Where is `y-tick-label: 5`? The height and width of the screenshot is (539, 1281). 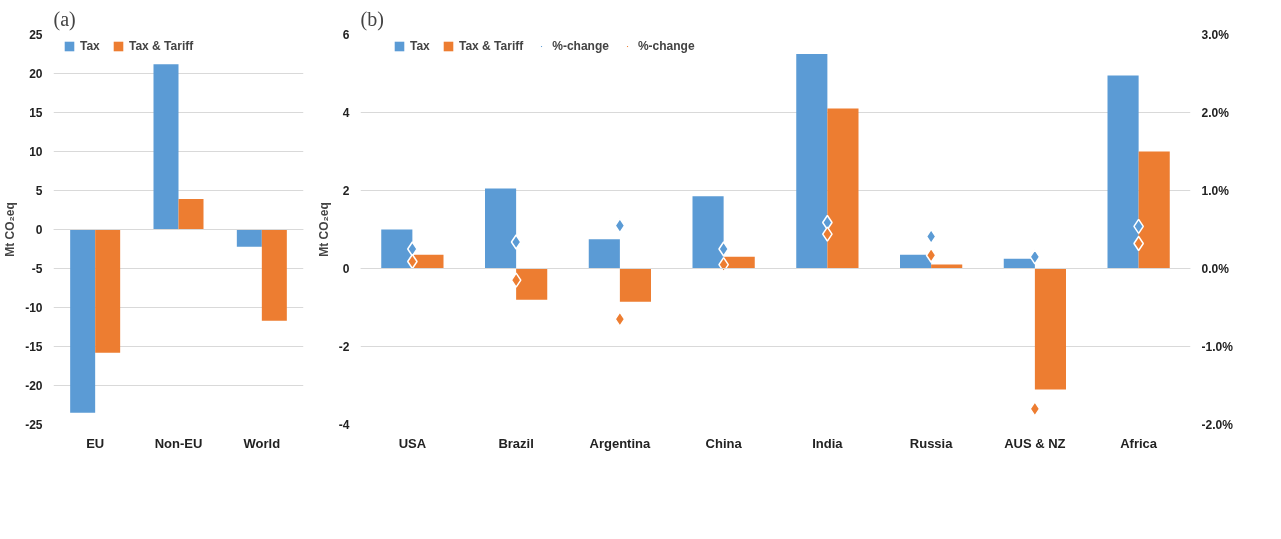
y-tick-label: 5 is located at coordinates (39, 191).